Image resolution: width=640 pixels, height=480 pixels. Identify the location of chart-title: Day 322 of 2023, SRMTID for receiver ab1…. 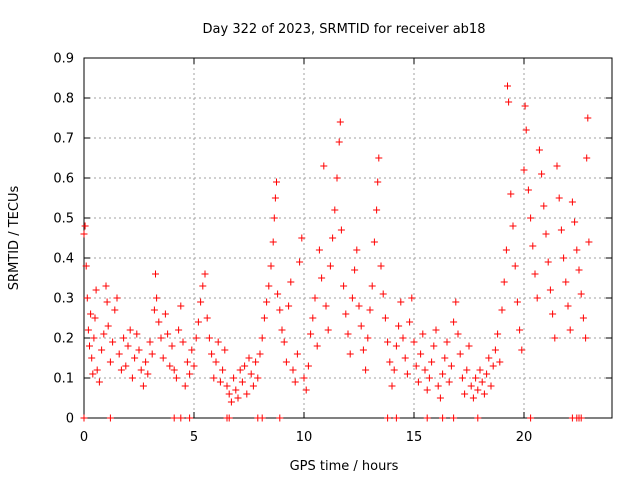
(344, 29).